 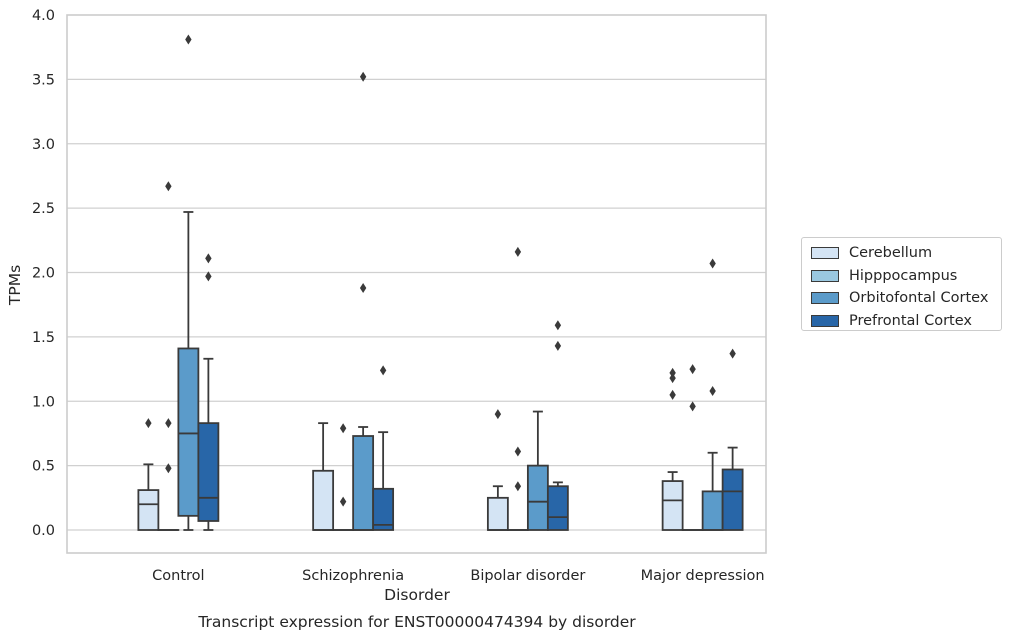 What do you see at coordinates (910, 320) in the screenshot?
I see `legend-label: Prefrontal Cortex` at bounding box center [910, 320].